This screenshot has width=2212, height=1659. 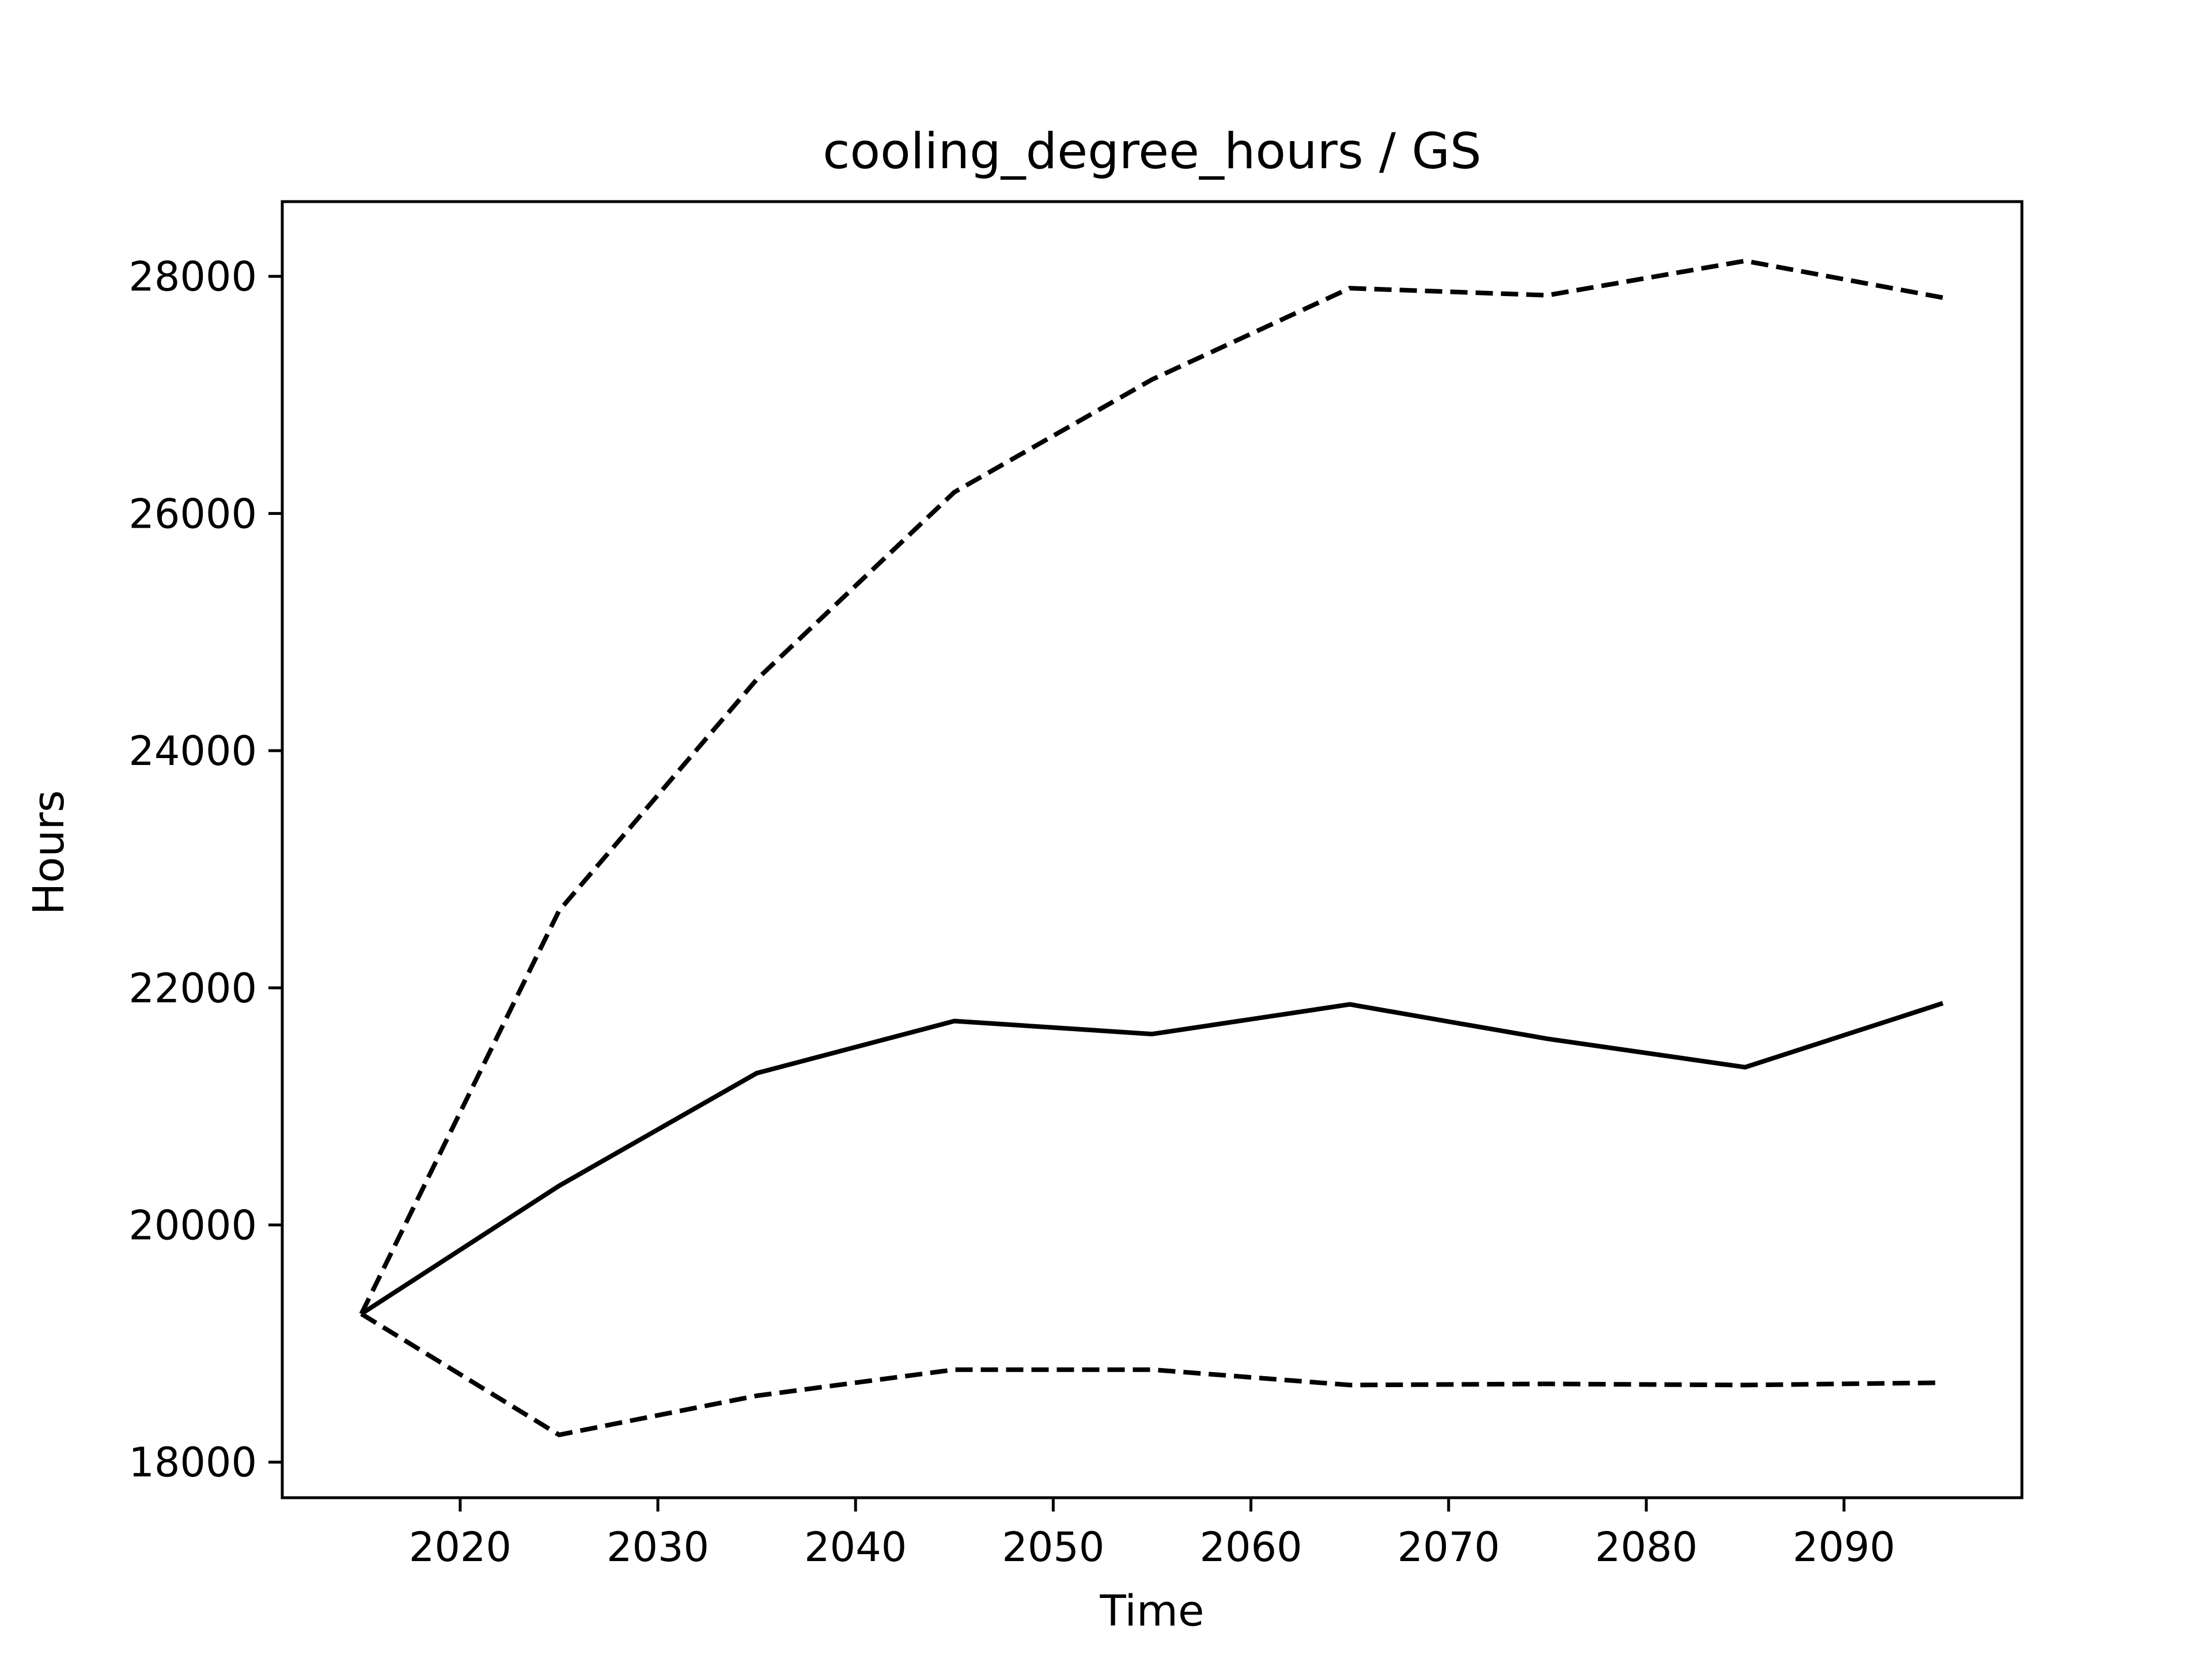 What do you see at coordinates (192, 988) in the screenshot?
I see `y-tick-label: 22000` at bounding box center [192, 988].